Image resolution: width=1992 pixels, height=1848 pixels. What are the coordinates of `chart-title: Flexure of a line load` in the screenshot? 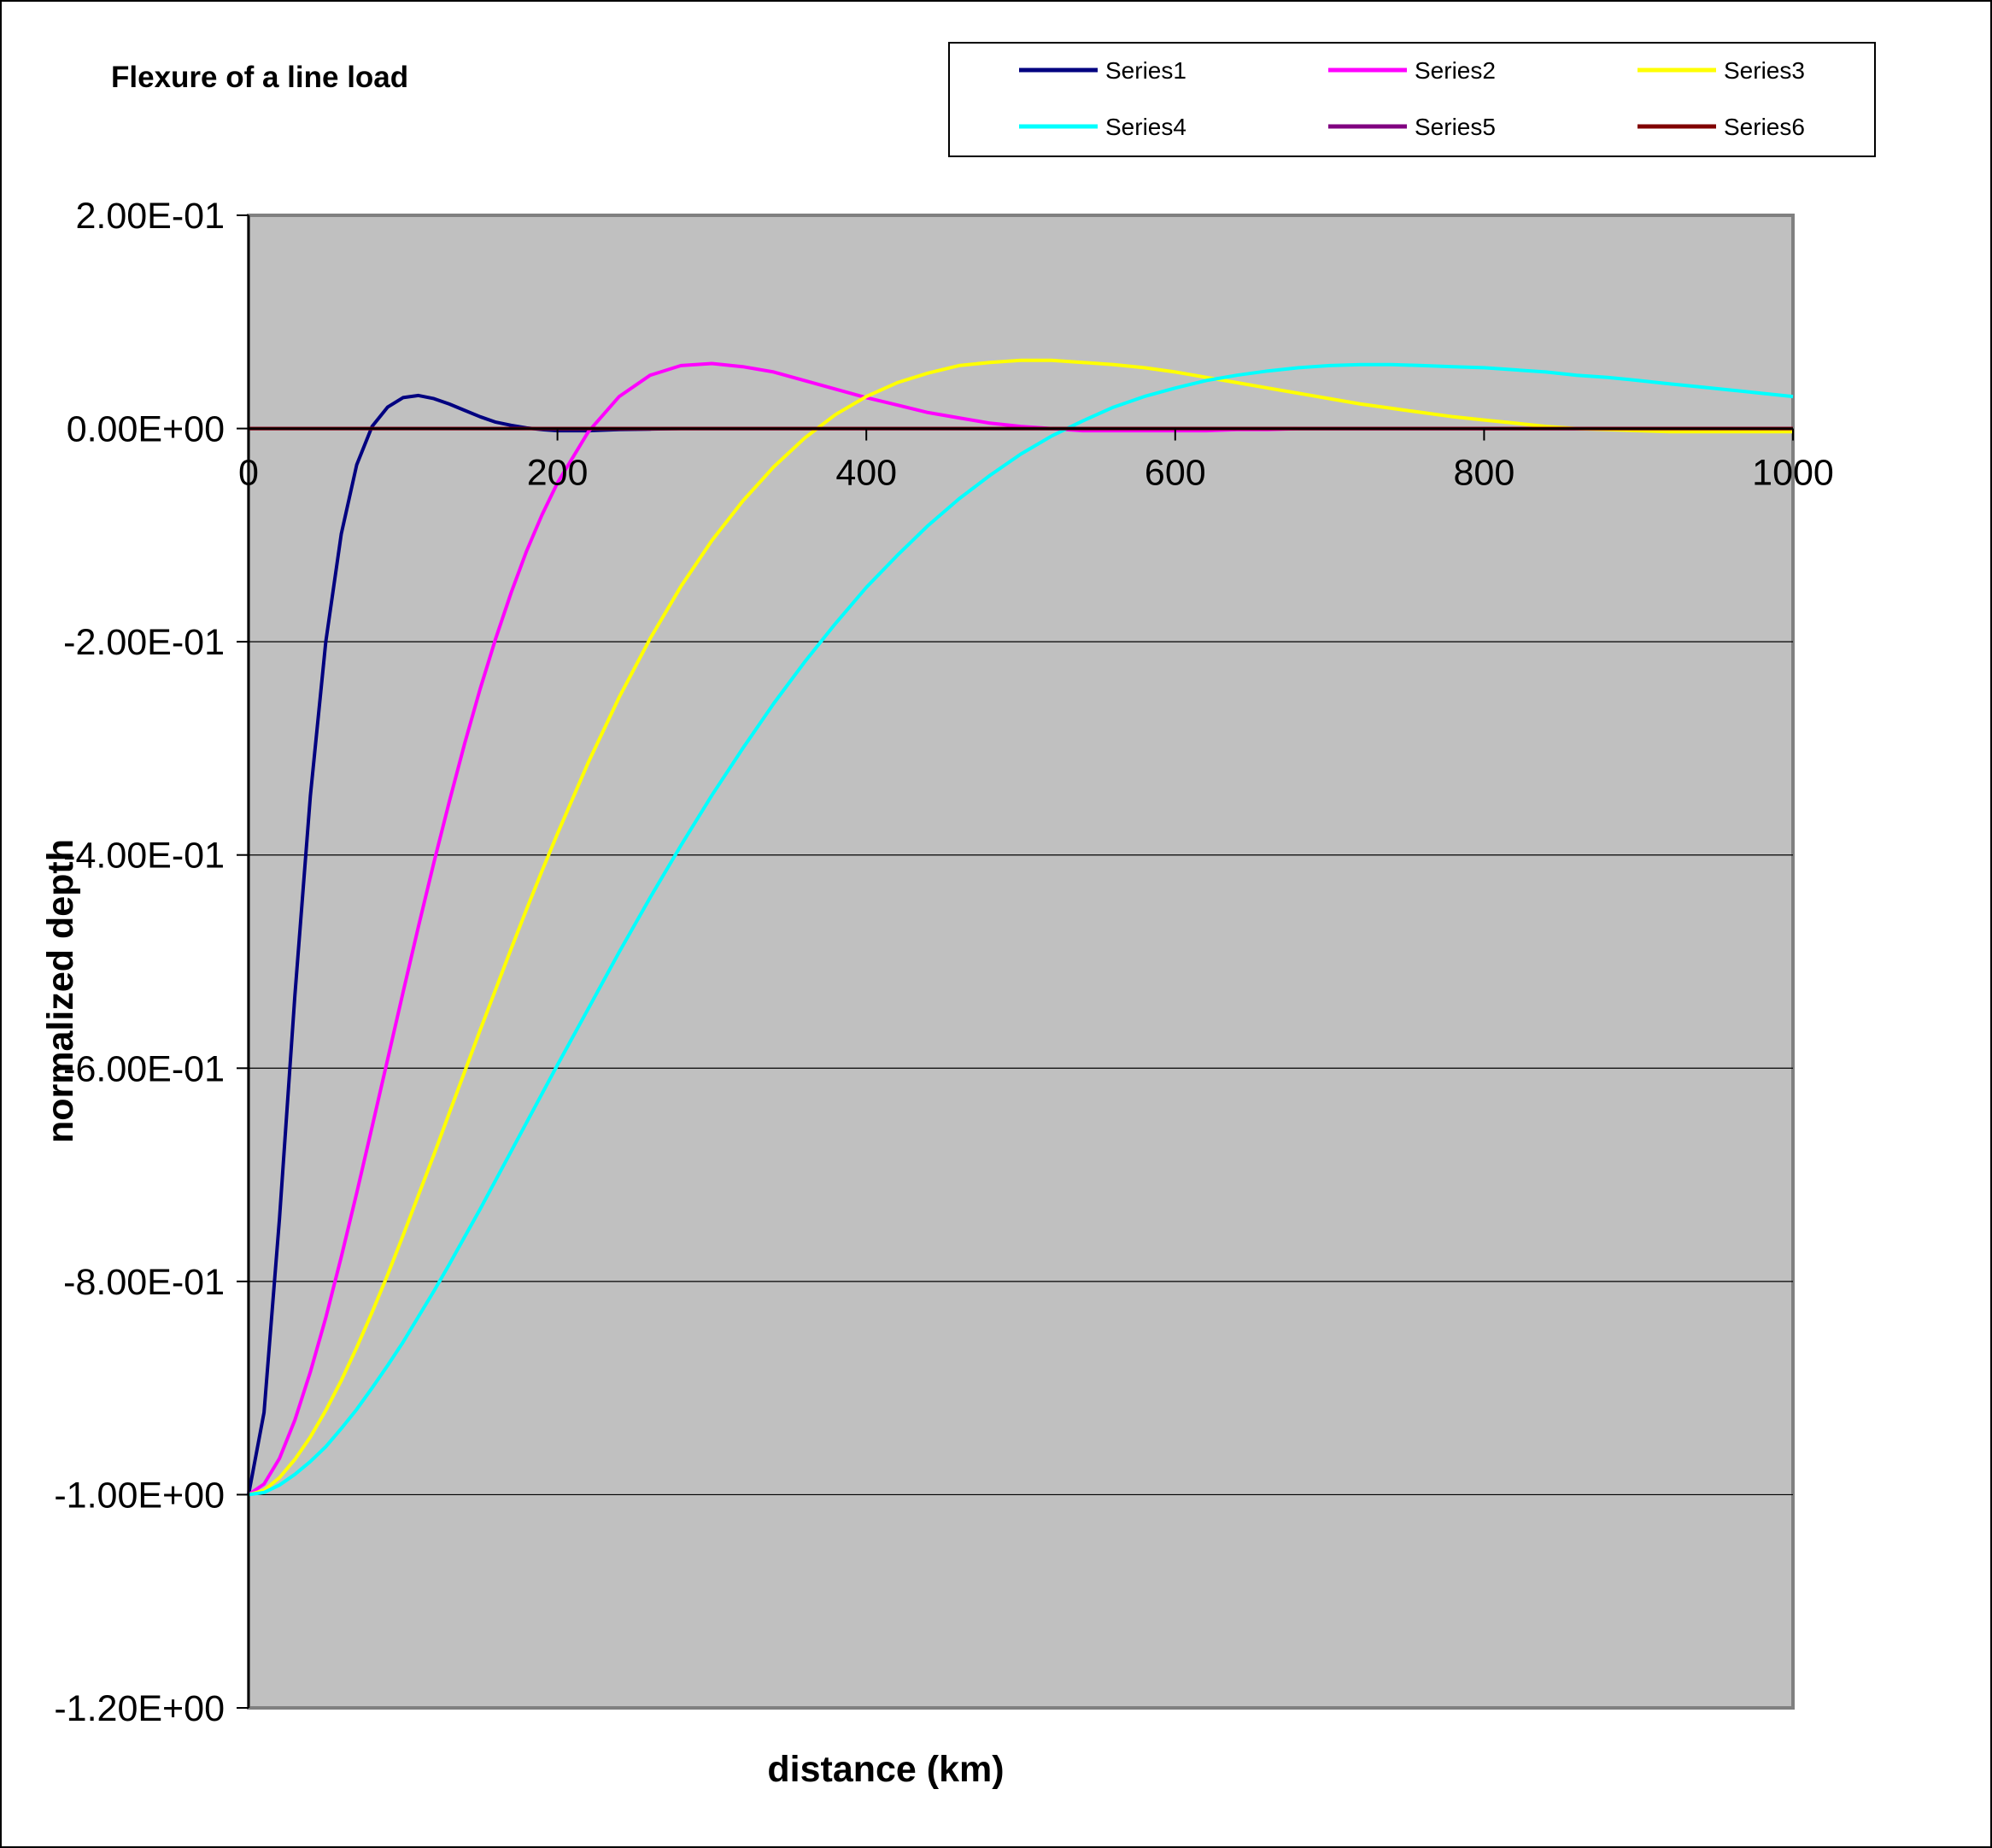 It's located at (259, 77).